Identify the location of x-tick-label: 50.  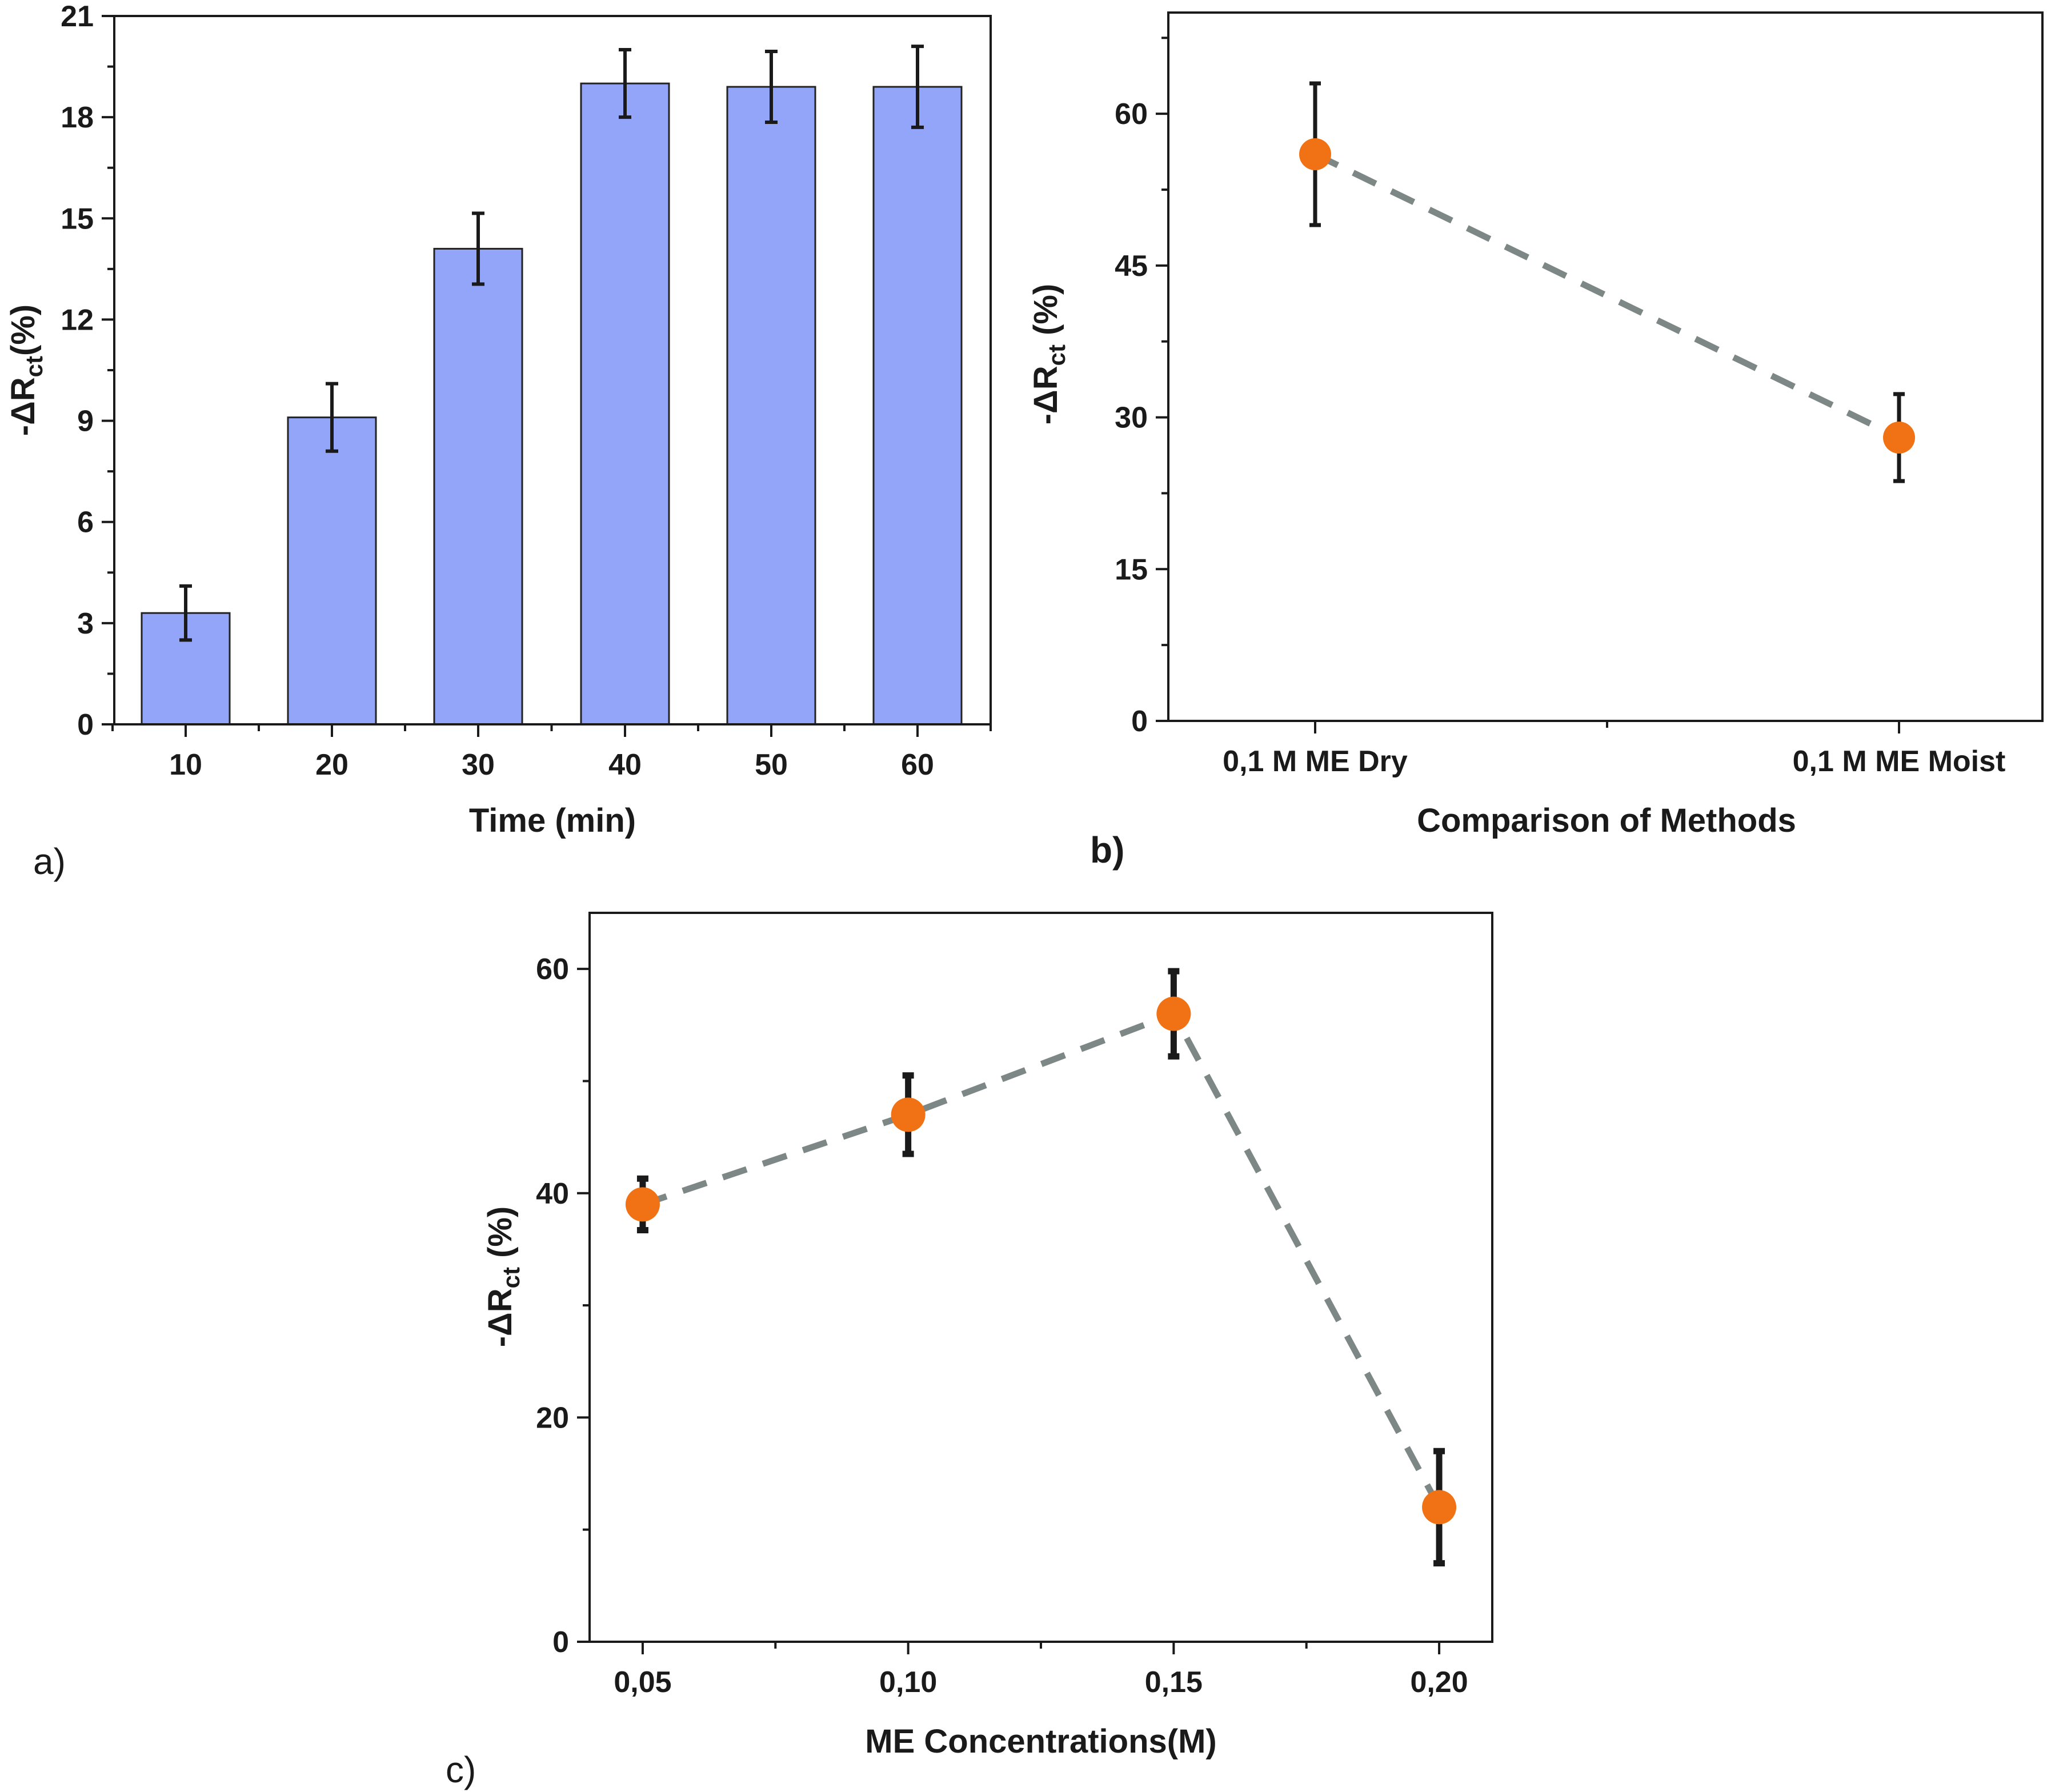
(771, 765).